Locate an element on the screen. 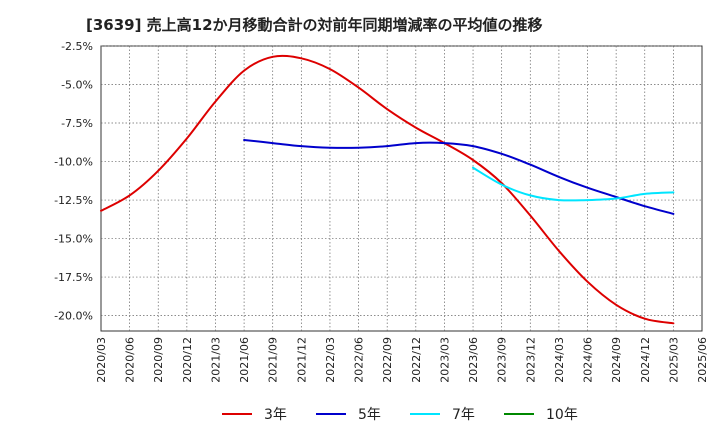 The width and height of the screenshot is (720, 440). x-tick-label: 2025/03 is located at coordinates (673, 360).